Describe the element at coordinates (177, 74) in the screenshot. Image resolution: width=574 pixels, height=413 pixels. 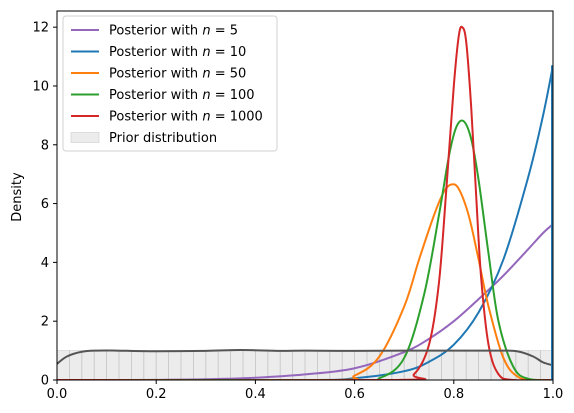
I see `legend-label: Posterior with n = 50` at that location.